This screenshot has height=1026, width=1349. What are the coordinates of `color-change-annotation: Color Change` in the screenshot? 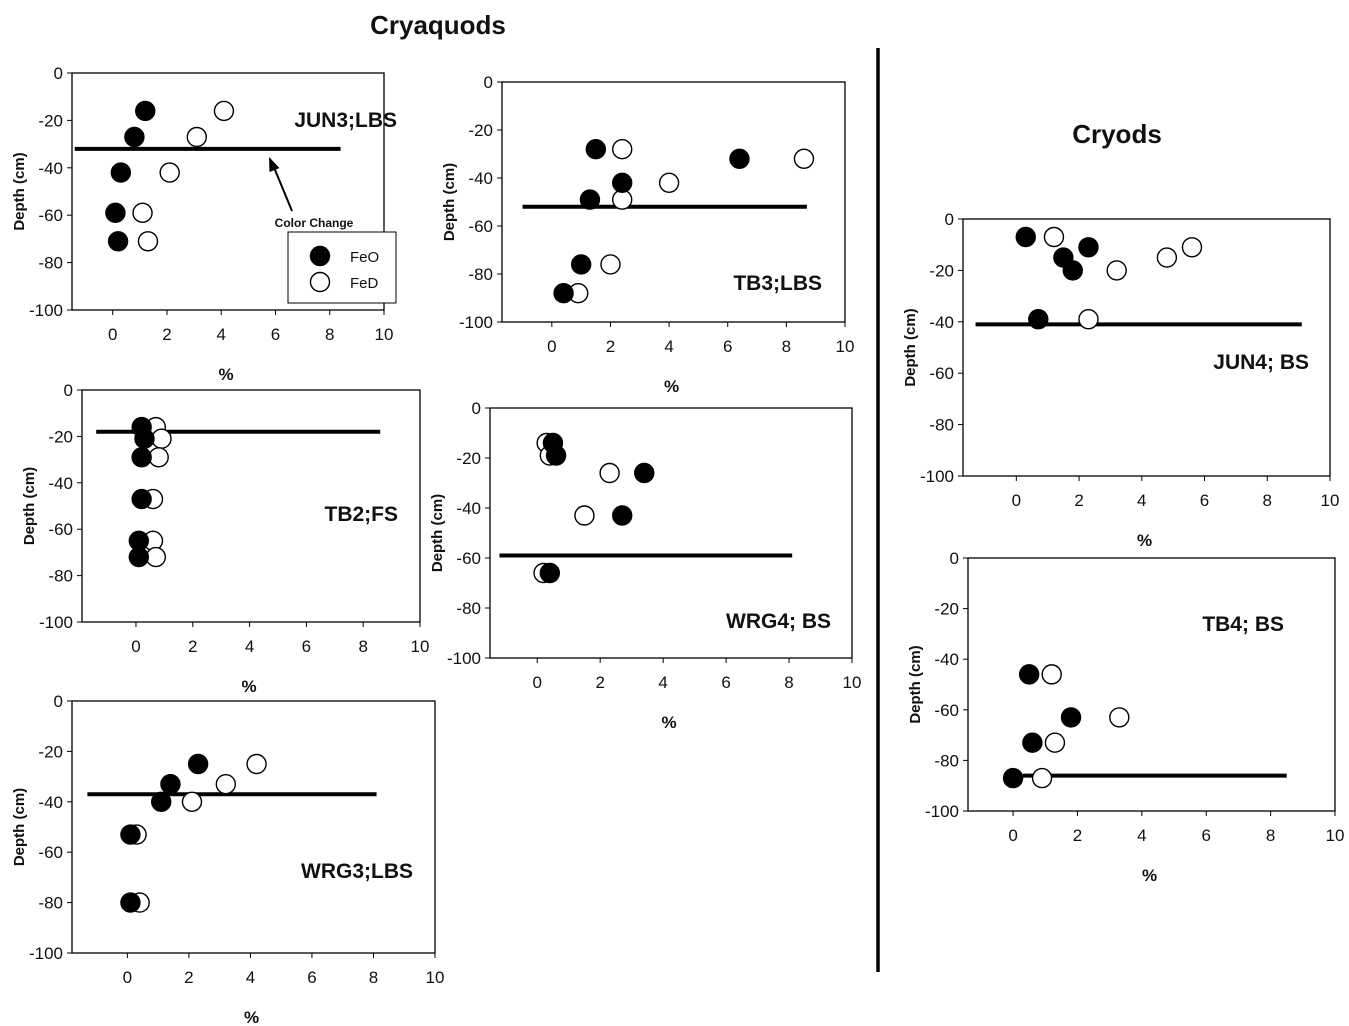 It's located at (314, 223).